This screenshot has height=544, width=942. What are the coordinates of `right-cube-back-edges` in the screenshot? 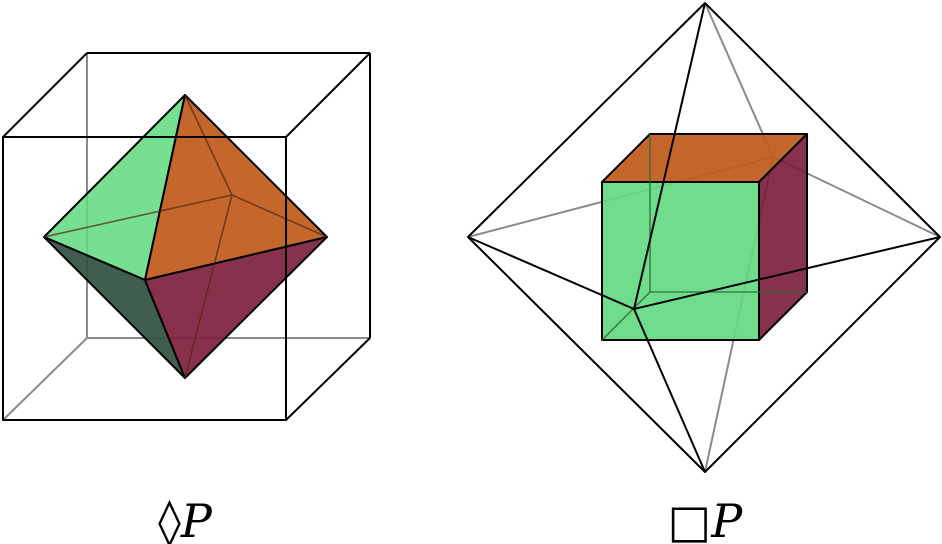 It's located at (704, 237).